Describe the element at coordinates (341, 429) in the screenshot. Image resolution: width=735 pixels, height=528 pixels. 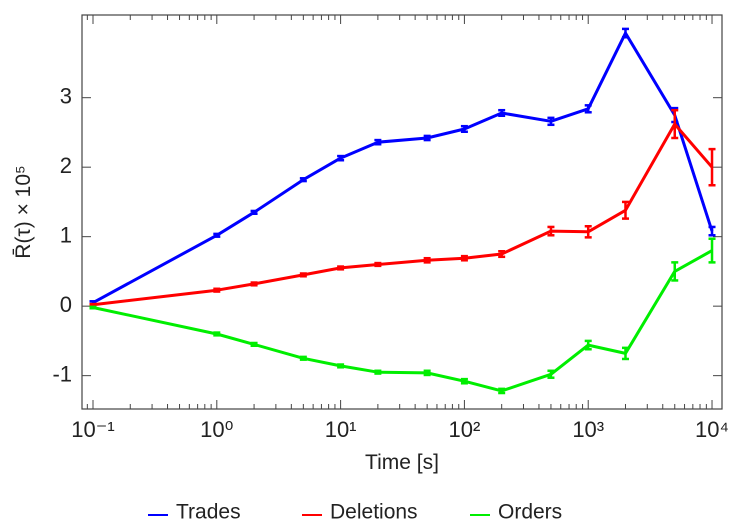
I see `x-tick-label: 10¹` at that location.